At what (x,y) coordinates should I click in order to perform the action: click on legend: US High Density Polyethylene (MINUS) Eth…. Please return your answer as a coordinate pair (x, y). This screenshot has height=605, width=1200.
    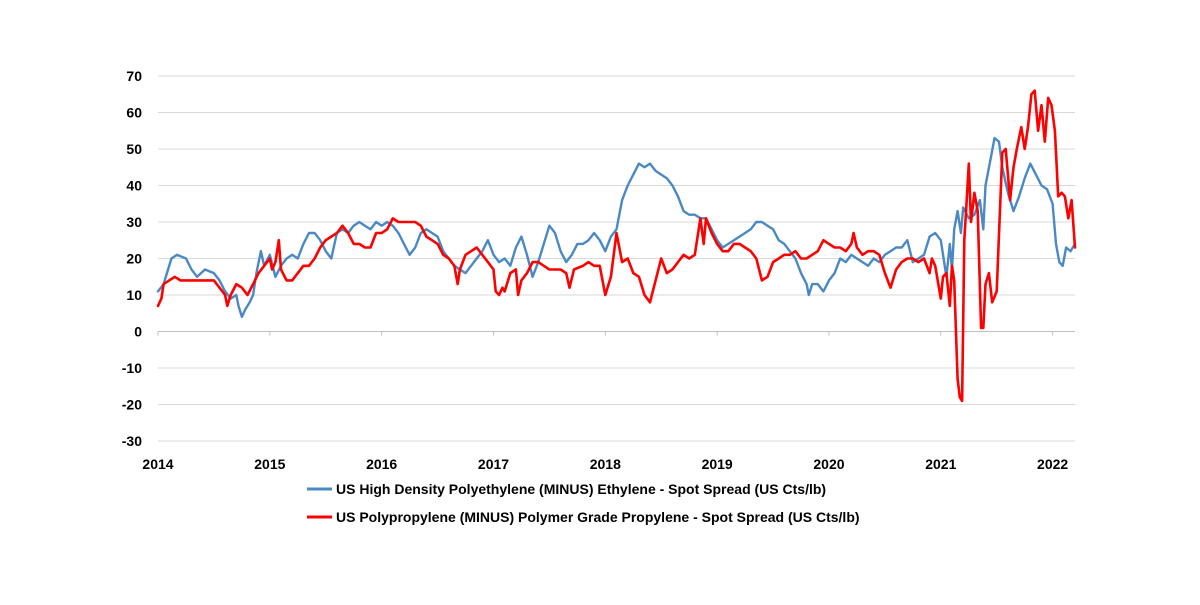
    Looking at the image, I should click on (583, 503).